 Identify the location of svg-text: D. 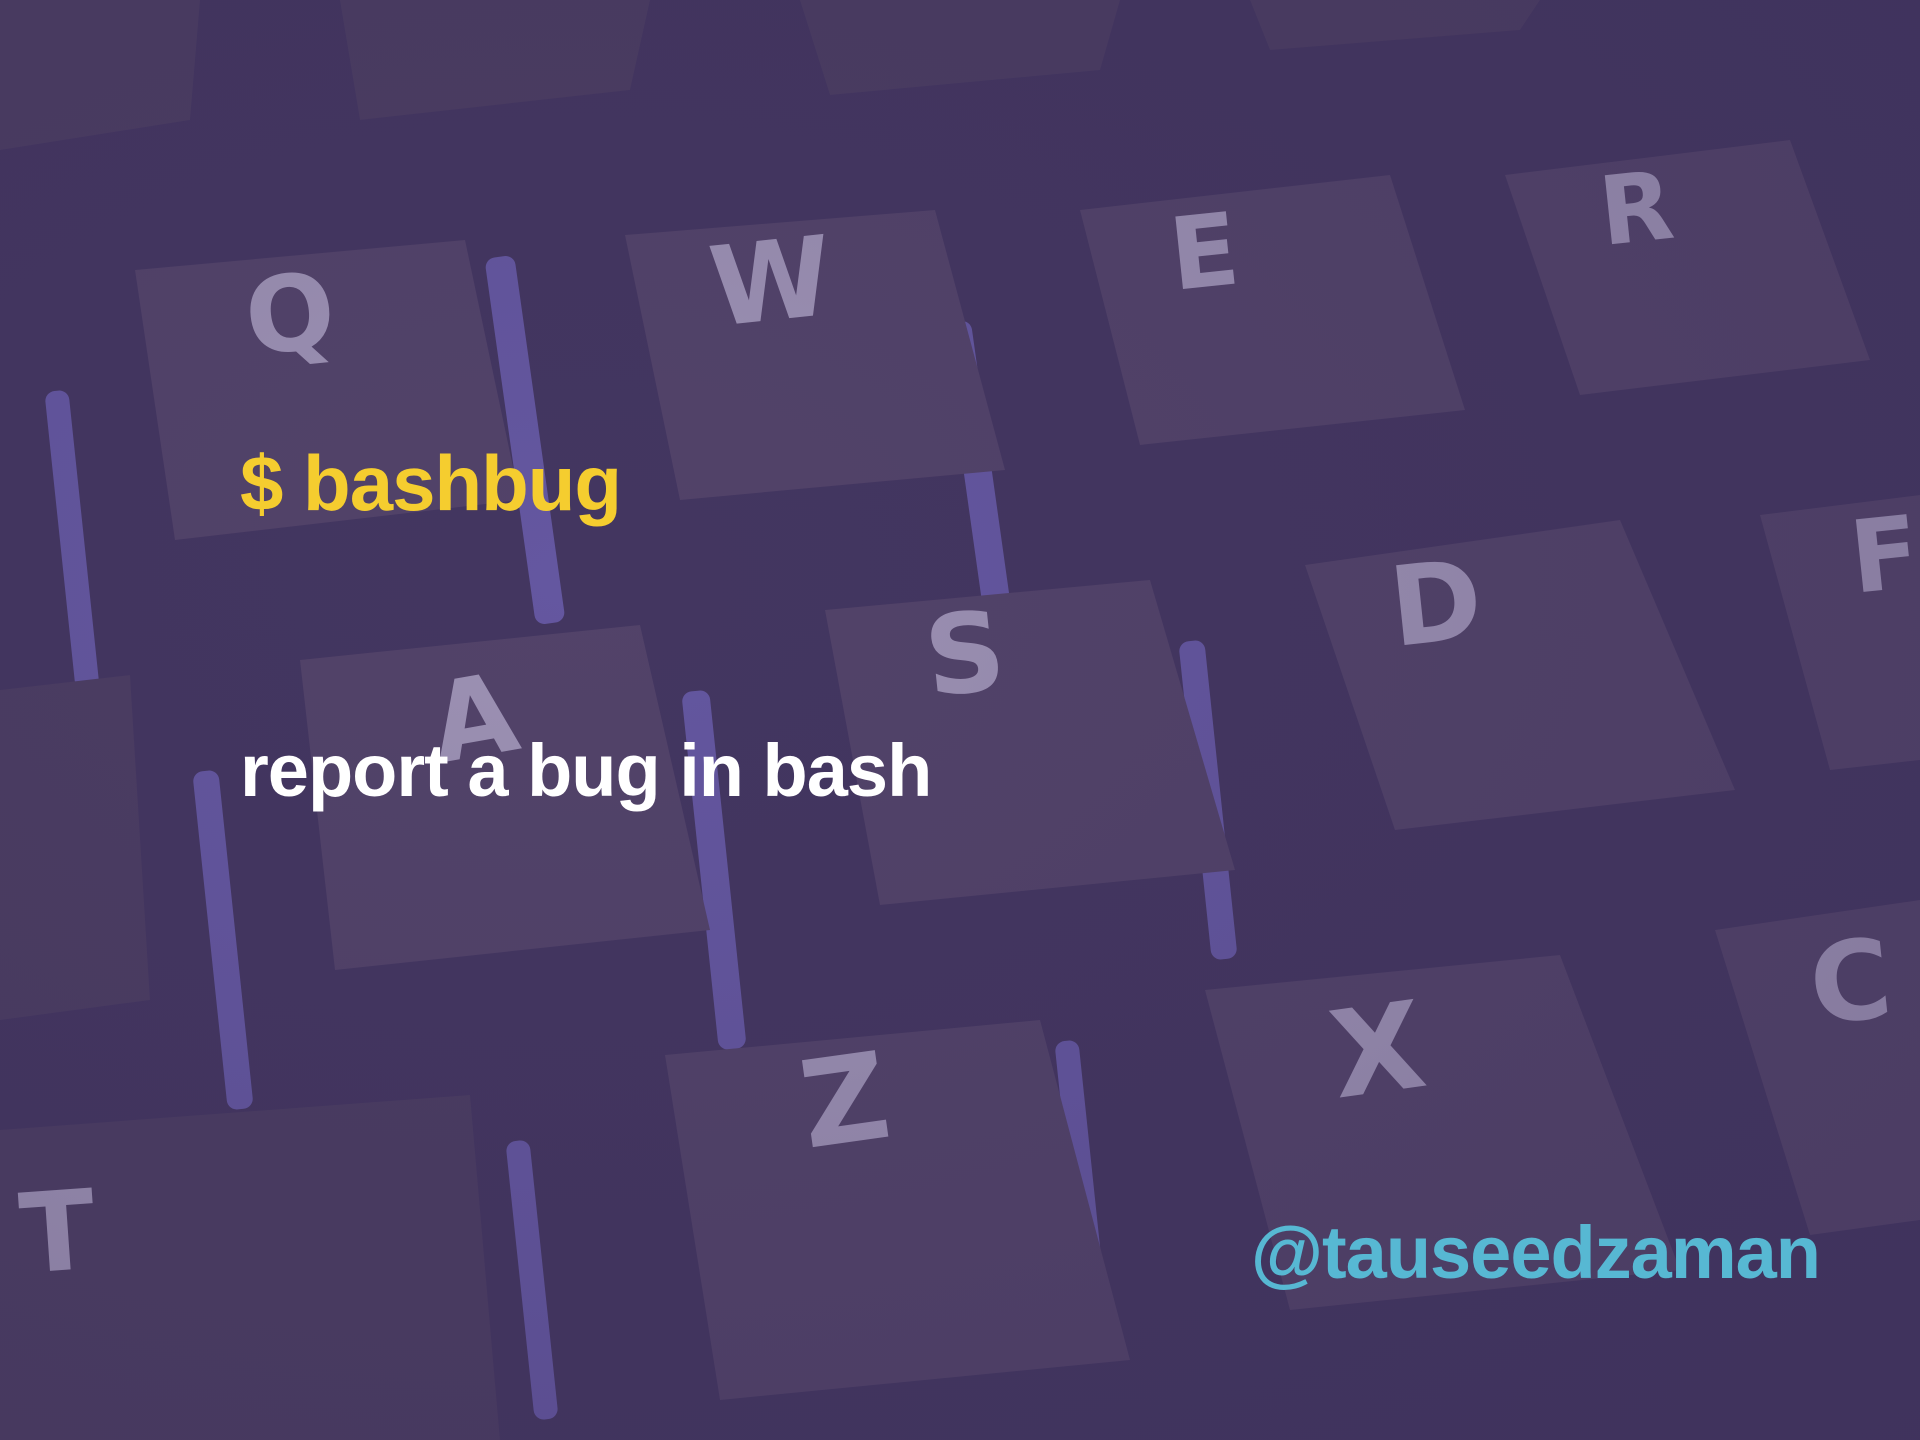
(1436, 603).